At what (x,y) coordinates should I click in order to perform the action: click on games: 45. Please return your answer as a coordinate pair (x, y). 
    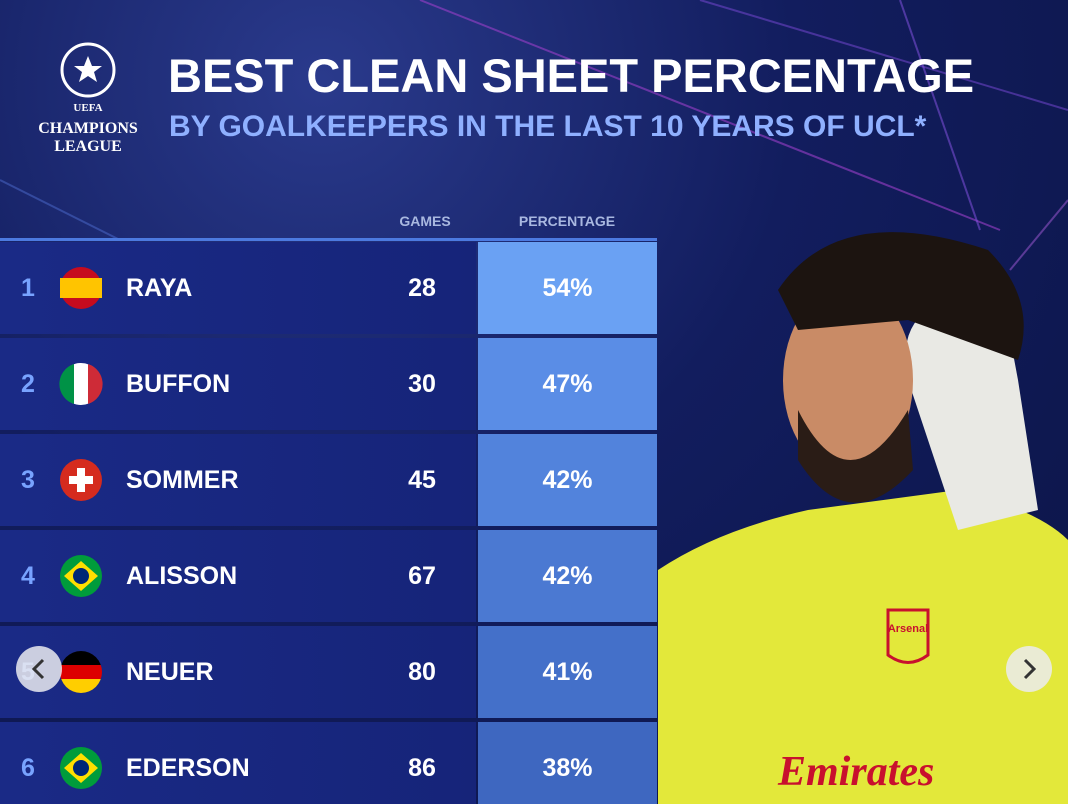
    Looking at the image, I should click on (422, 480).